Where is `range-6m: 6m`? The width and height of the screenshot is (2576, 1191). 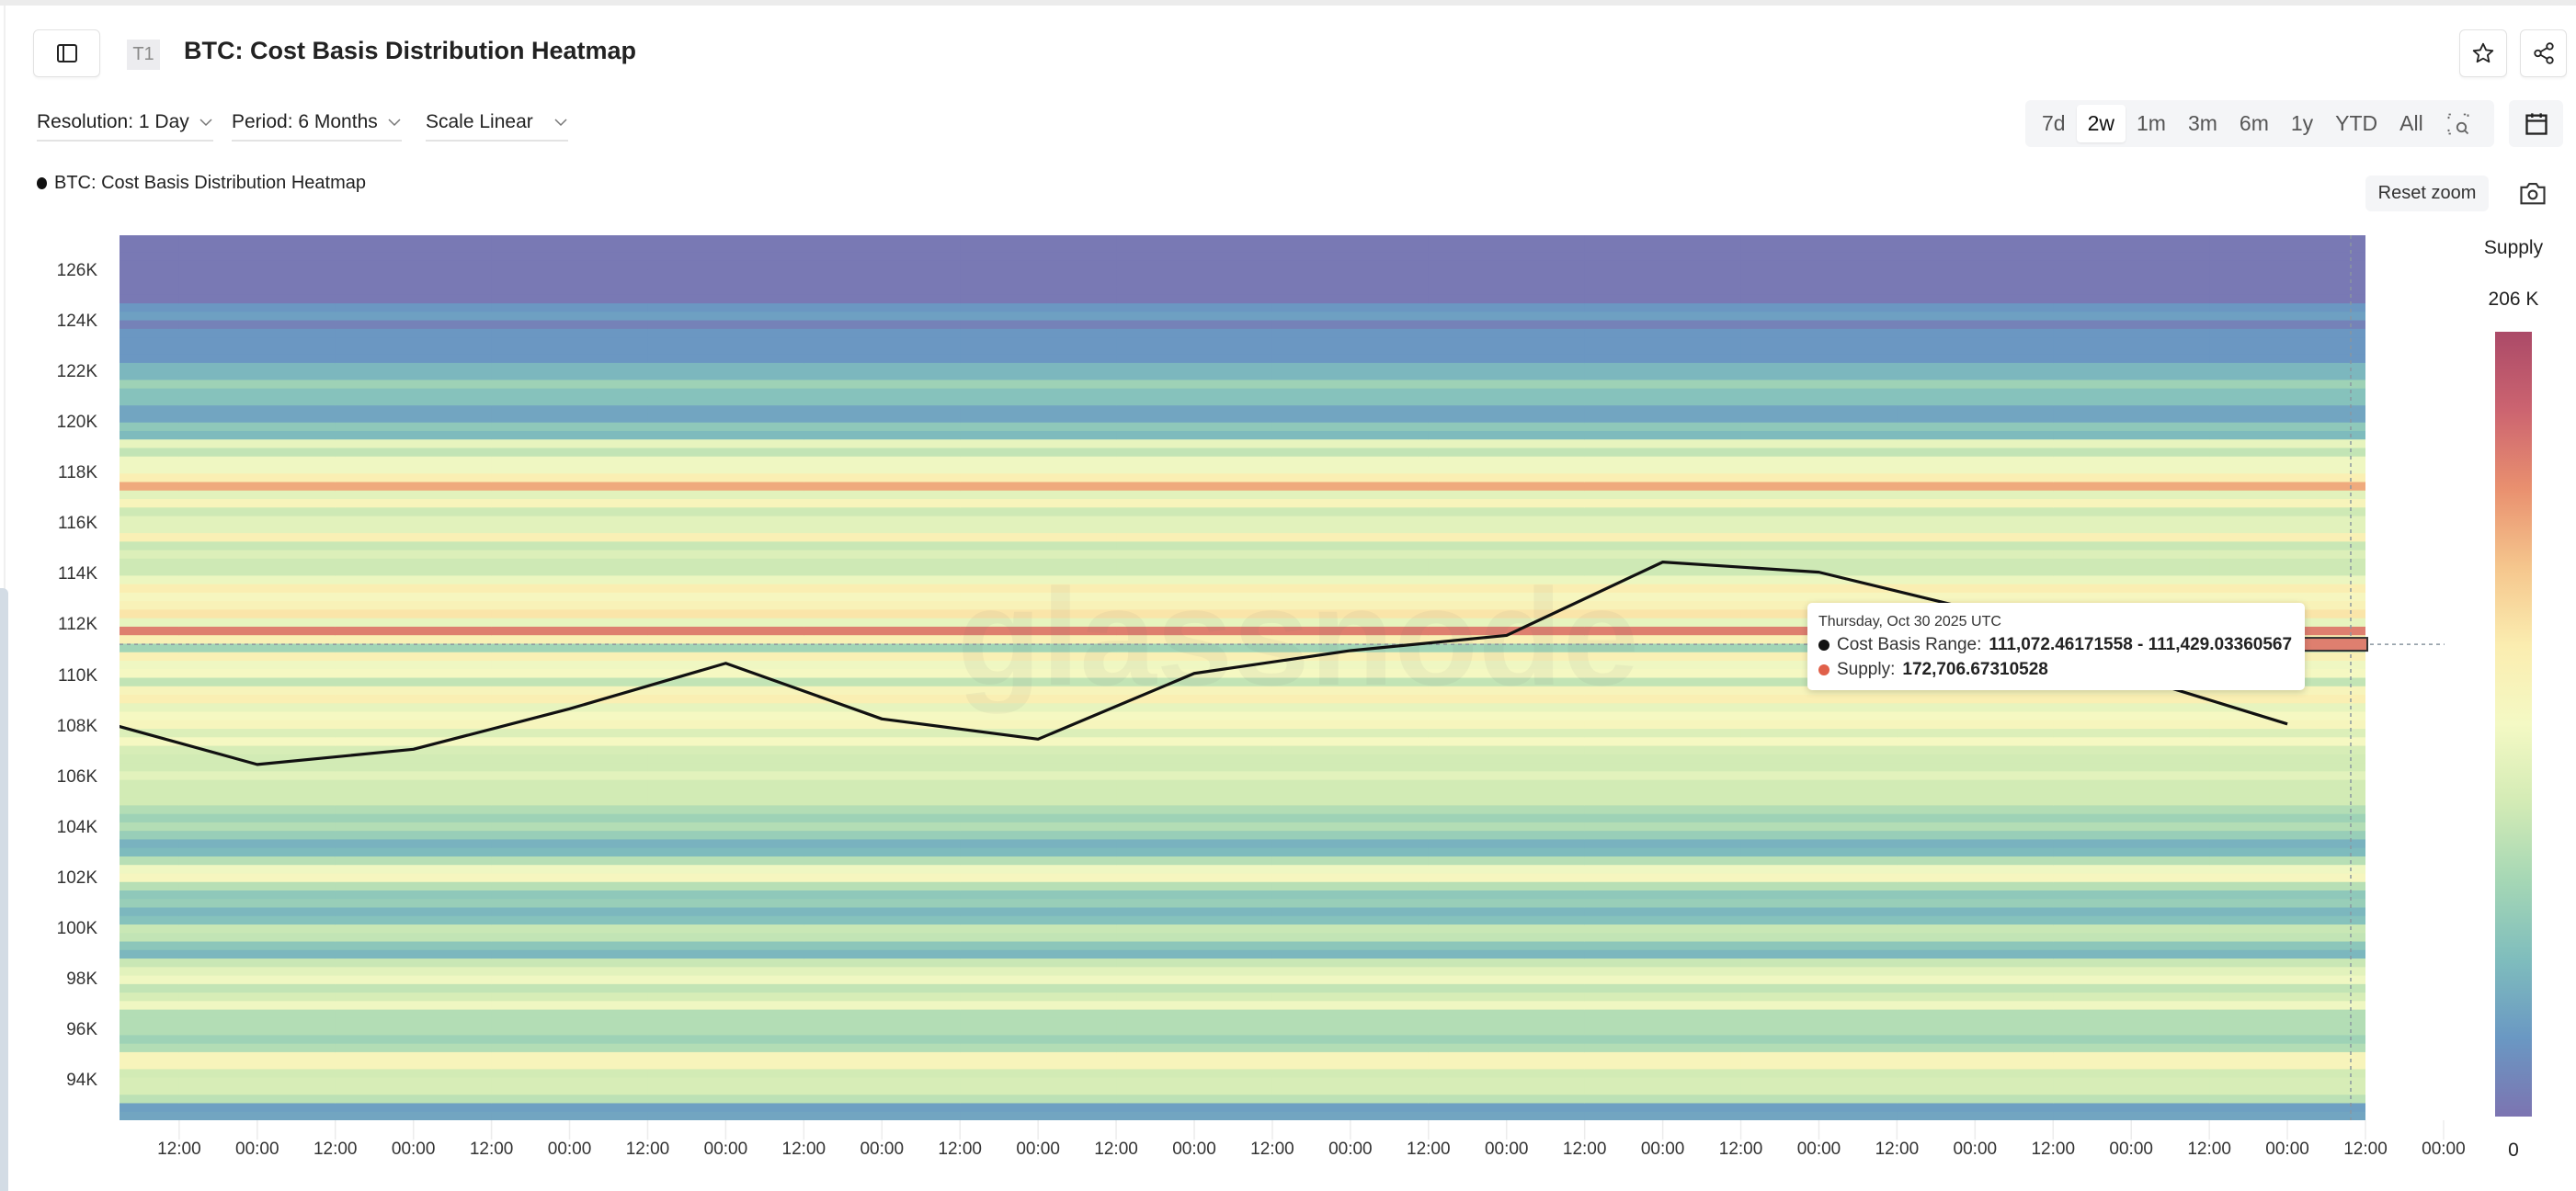 range-6m: 6m is located at coordinates (2254, 123).